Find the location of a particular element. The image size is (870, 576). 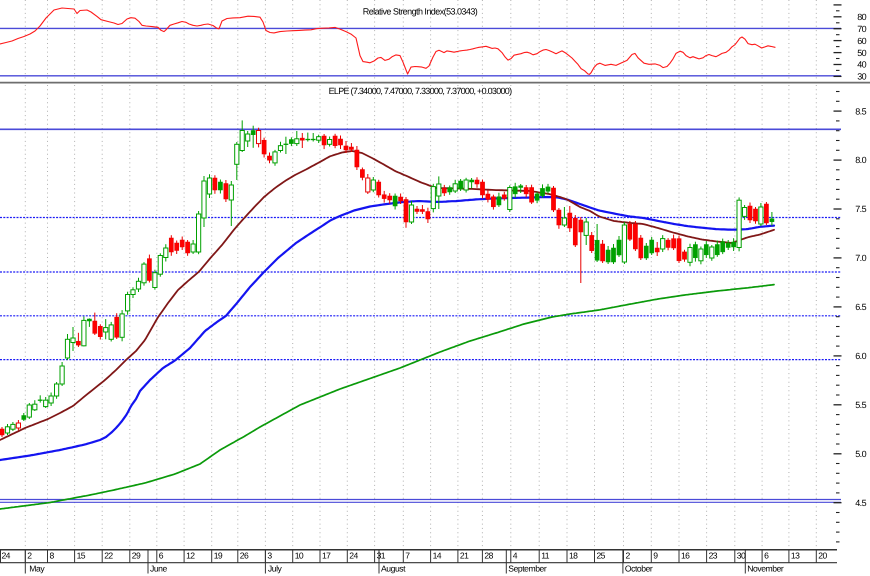

svg-text: September is located at coordinates (527, 569).